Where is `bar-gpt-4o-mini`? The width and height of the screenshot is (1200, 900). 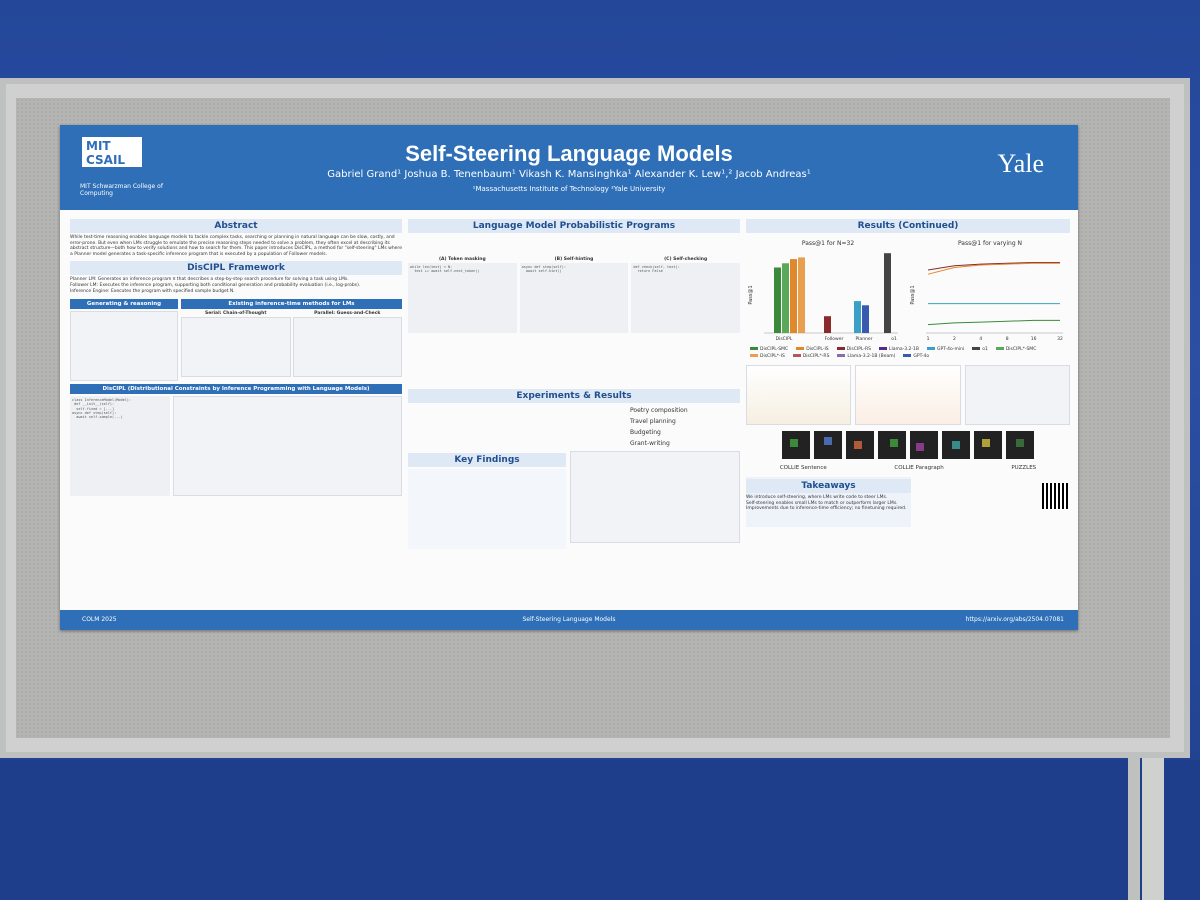 bar-gpt-4o-mini is located at coordinates (857, 317).